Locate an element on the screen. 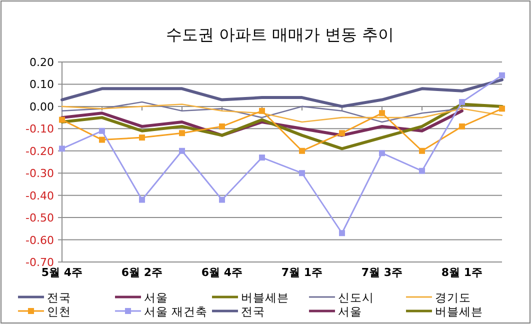 The width and height of the screenshot is (531, 324). x-tick-label: 8월 1주 is located at coordinates (462, 272).